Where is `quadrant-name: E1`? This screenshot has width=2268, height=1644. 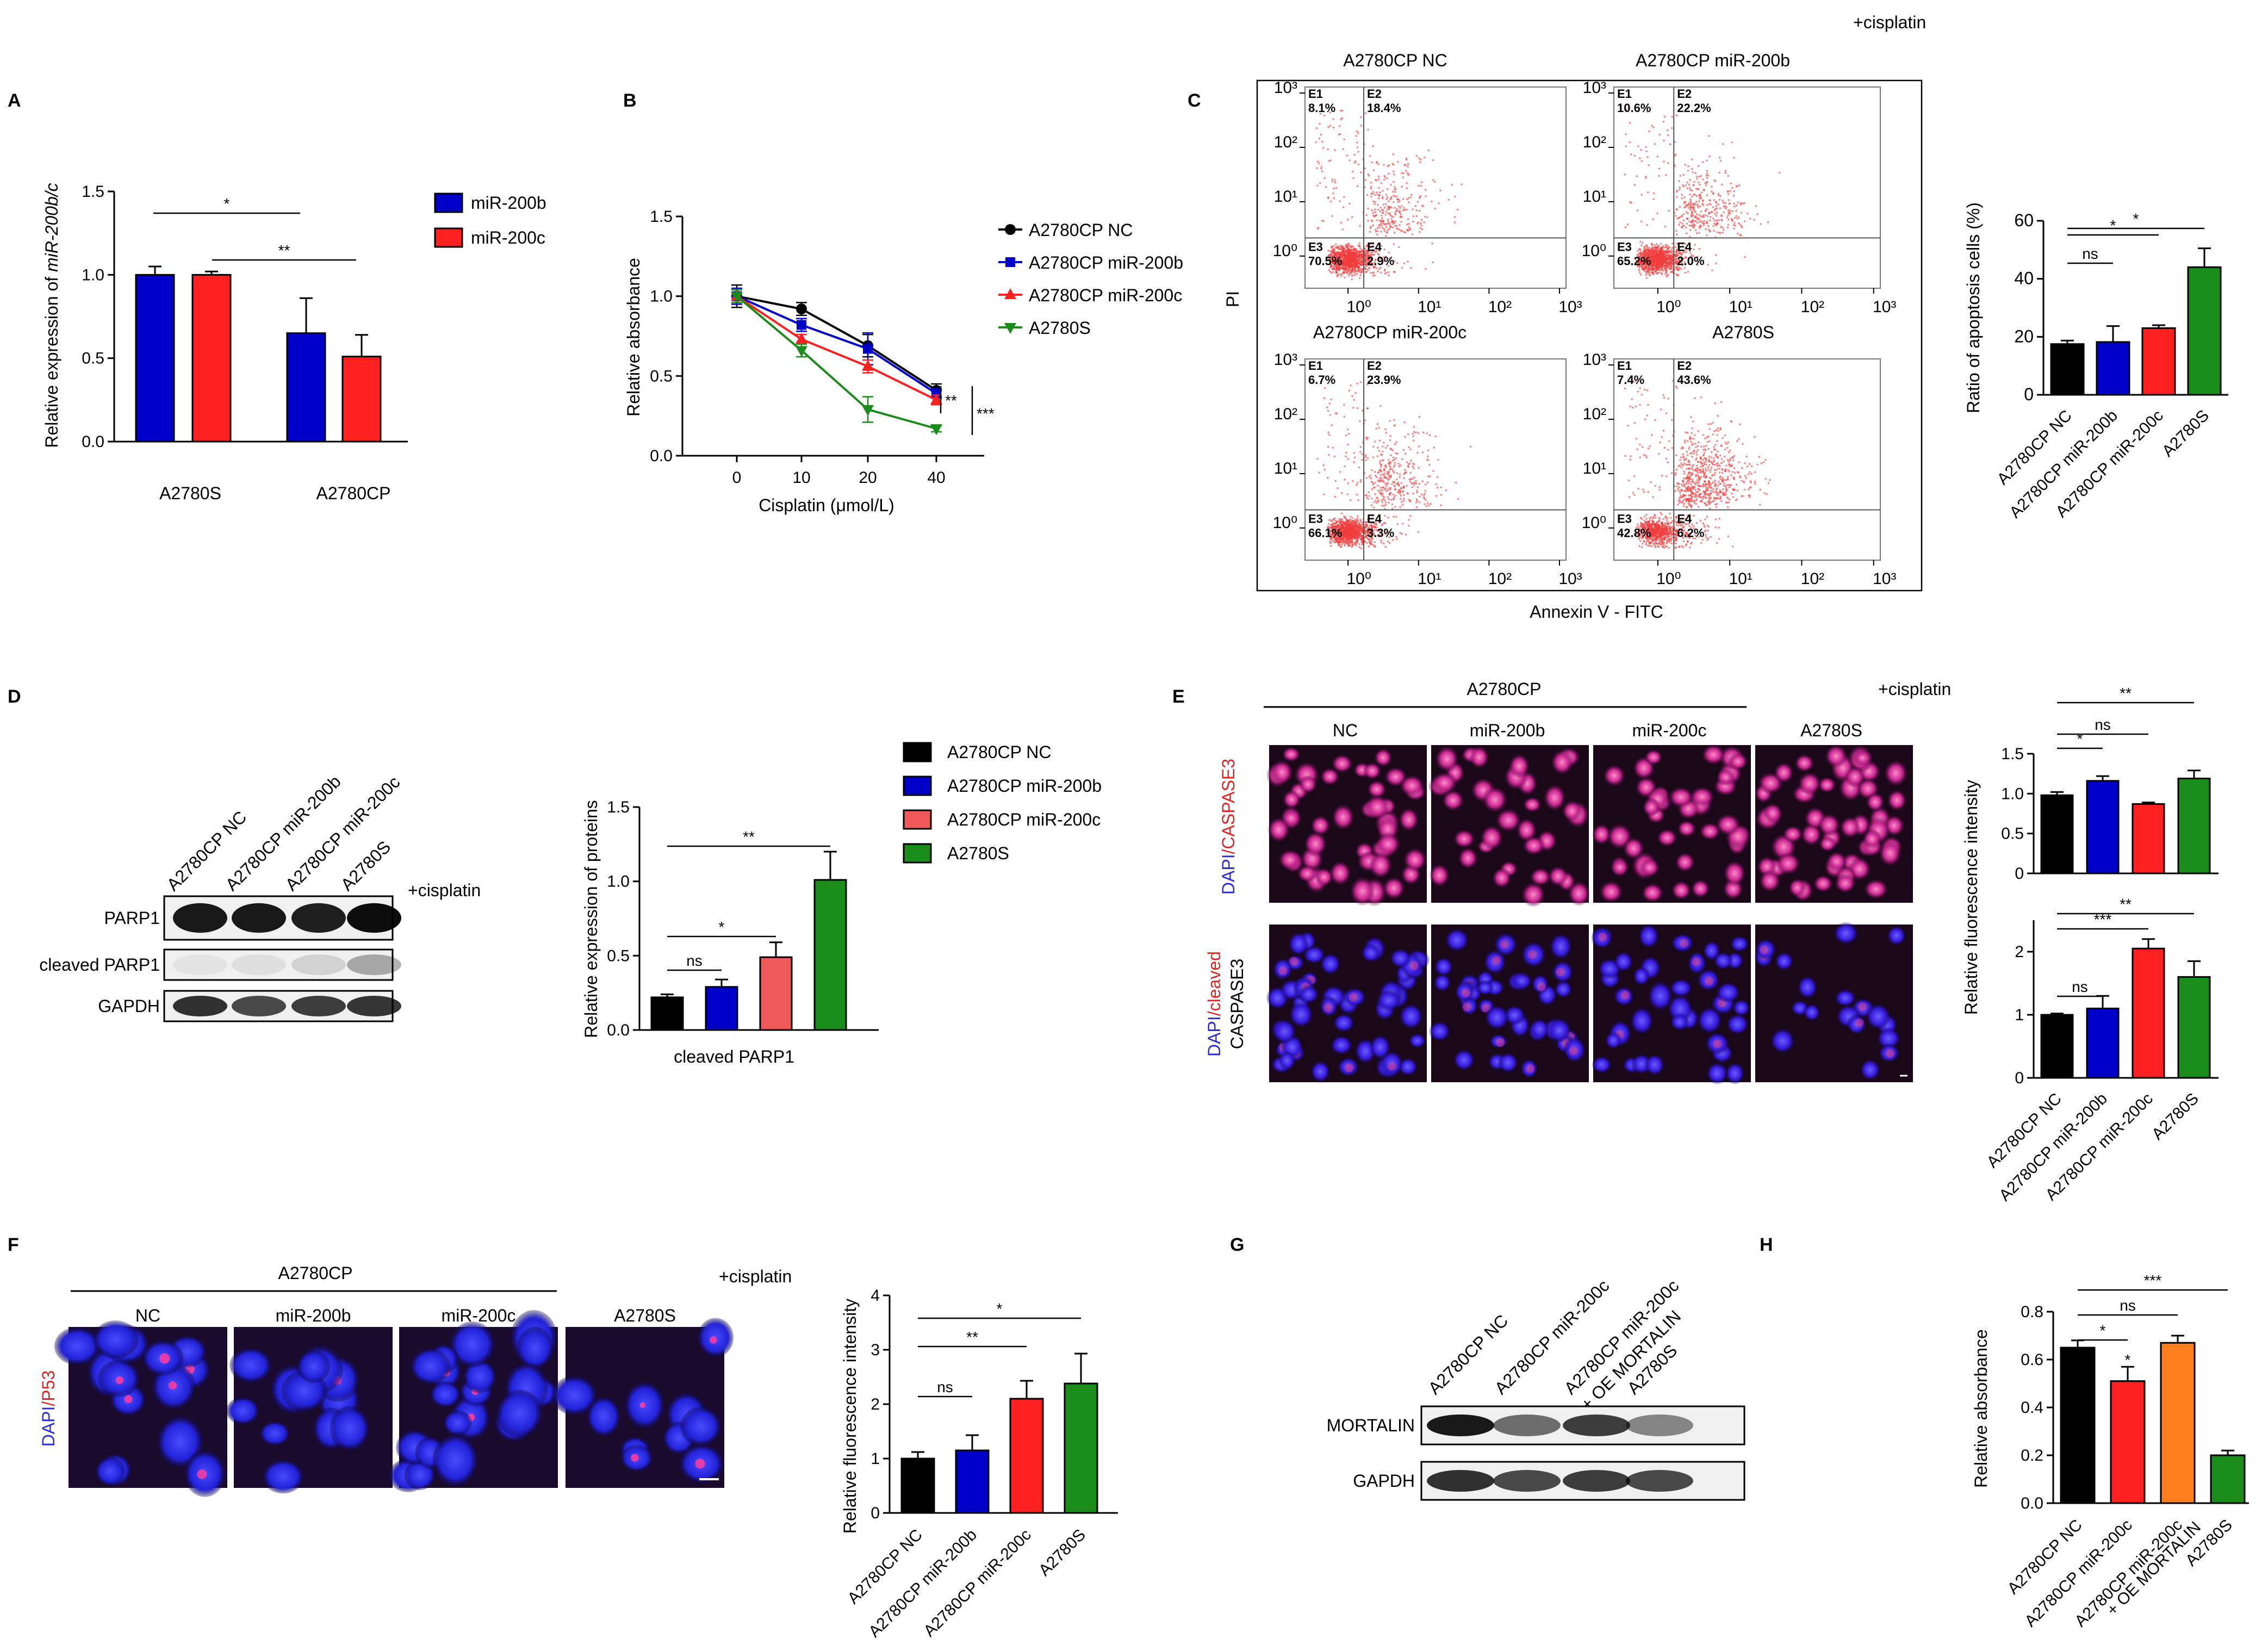 quadrant-name: E1 is located at coordinates (1316, 366).